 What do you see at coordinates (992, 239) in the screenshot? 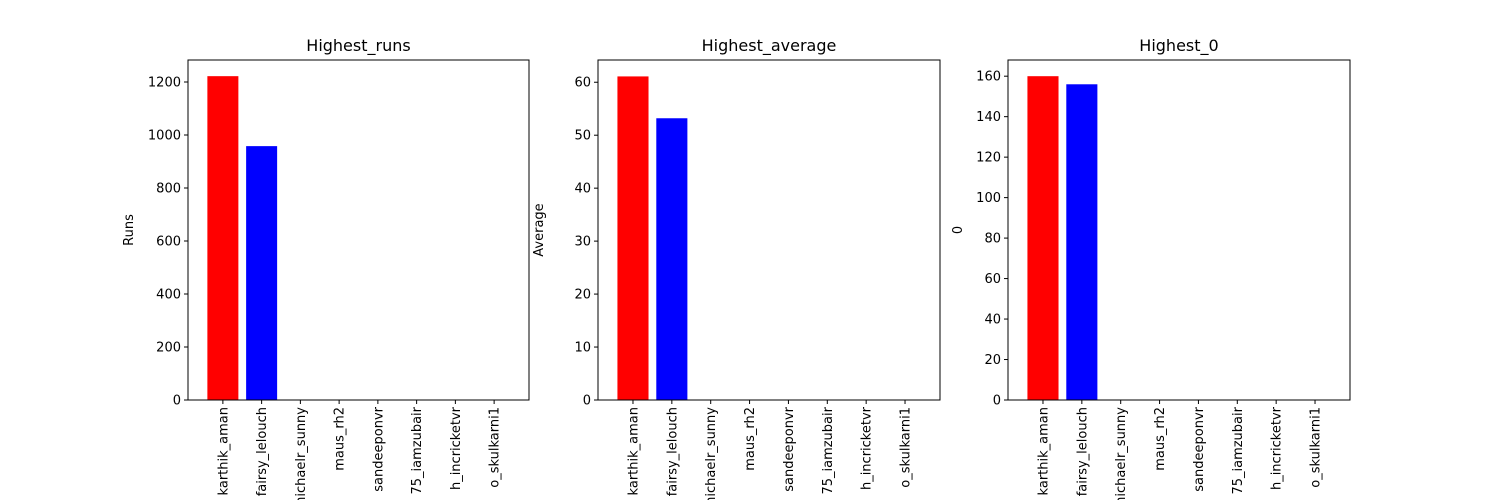
I see `y-tick-label: 80` at bounding box center [992, 239].